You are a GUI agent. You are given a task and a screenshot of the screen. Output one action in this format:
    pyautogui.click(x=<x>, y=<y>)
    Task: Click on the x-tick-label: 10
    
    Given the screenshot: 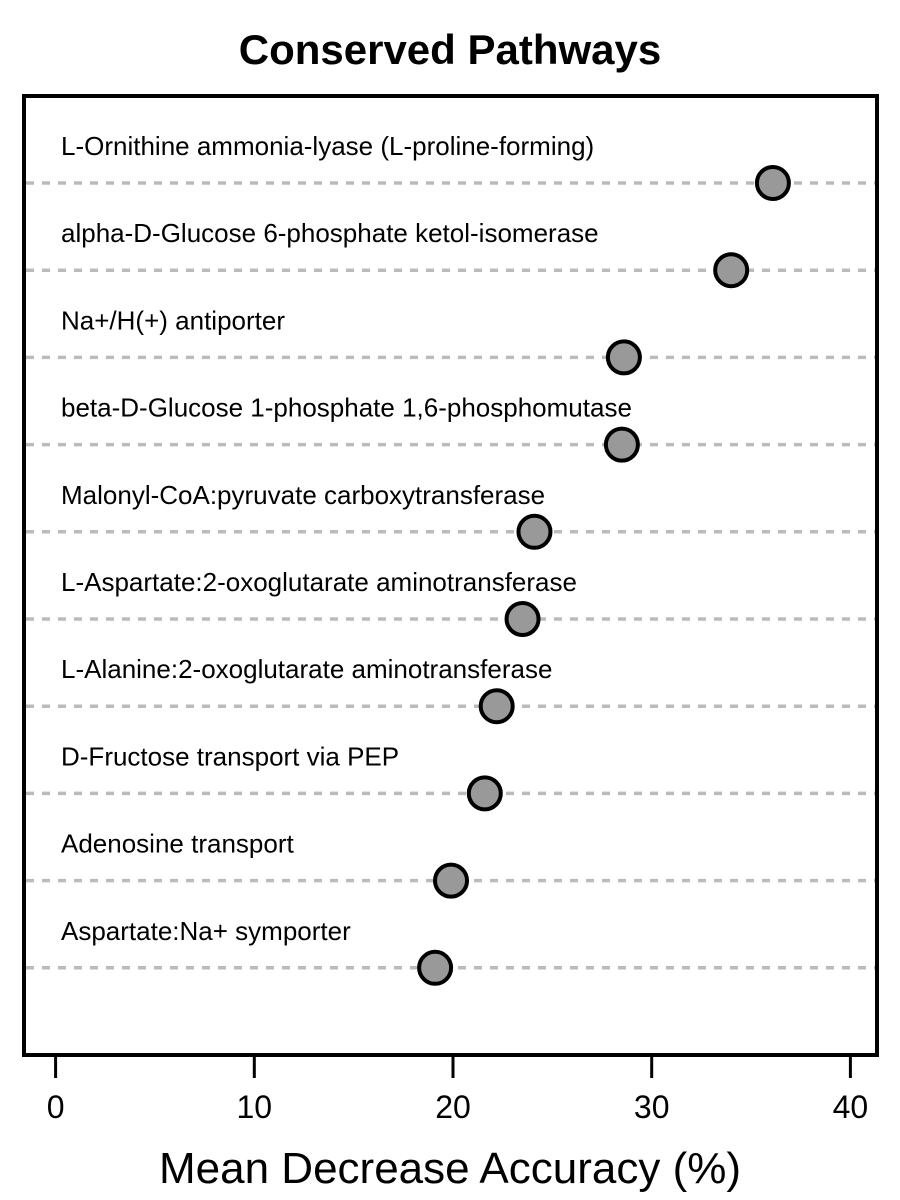 What is the action you would take?
    pyautogui.click(x=255, y=1107)
    